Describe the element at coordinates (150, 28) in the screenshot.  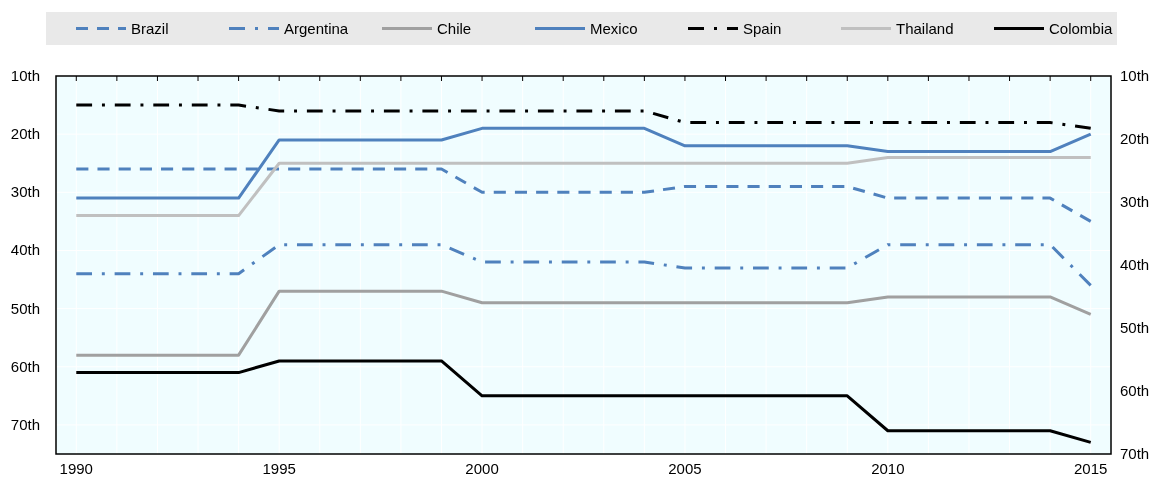
I see `legend-label: Brazil` at that location.